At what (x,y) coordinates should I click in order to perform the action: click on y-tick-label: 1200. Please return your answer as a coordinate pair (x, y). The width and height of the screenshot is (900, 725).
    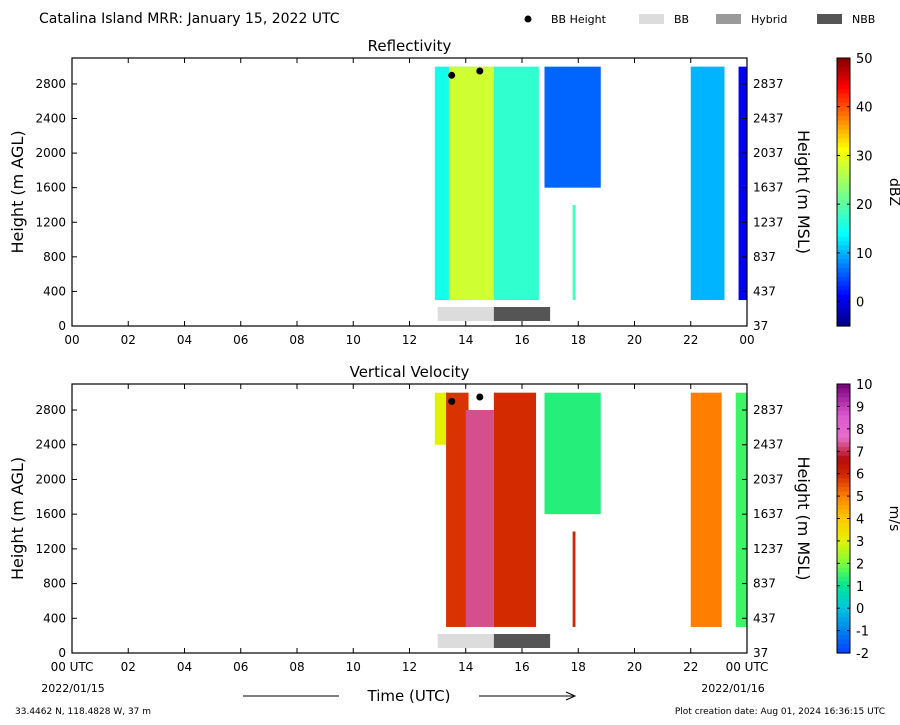
    Looking at the image, I should click on (50, 549).